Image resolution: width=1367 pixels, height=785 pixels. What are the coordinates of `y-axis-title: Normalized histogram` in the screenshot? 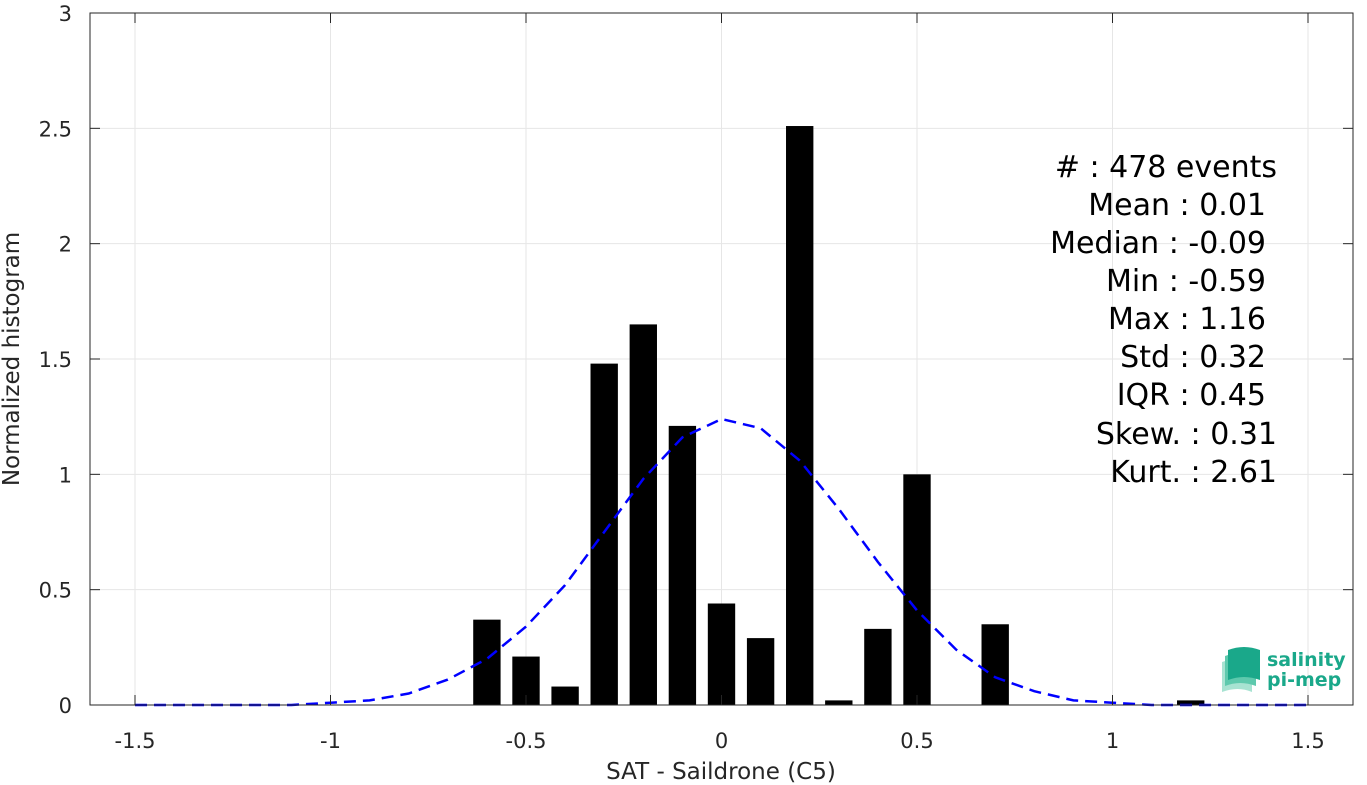 It's located at (12, 359).